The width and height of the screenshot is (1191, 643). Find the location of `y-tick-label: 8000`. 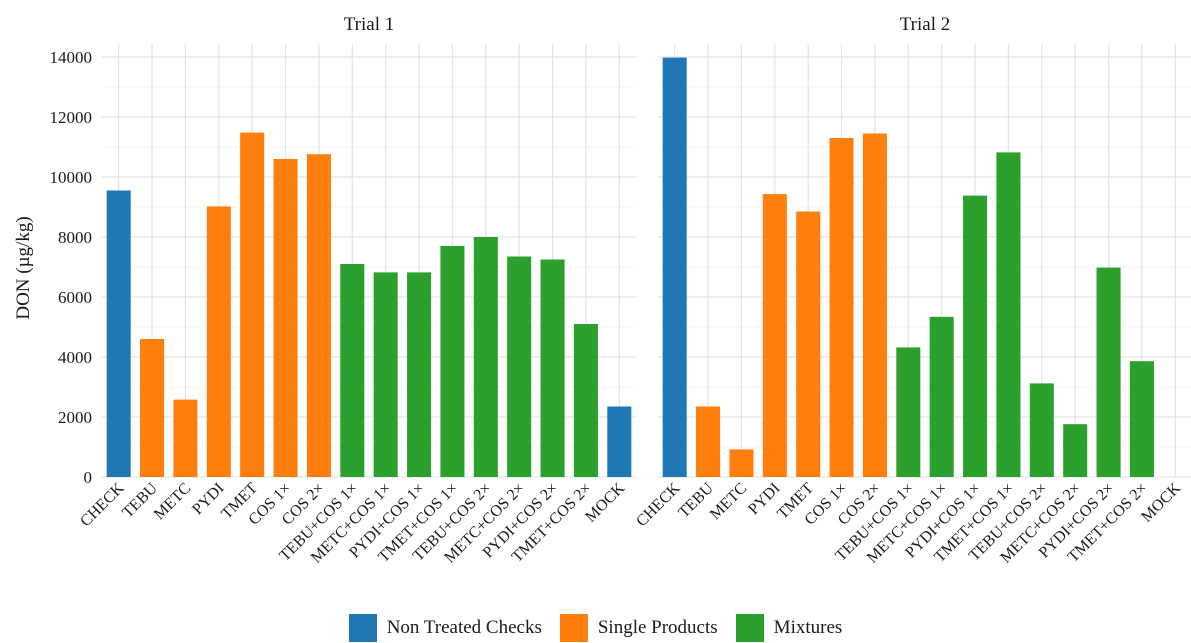

y-tick-label: 8000 is located at coordinates (75, 237).